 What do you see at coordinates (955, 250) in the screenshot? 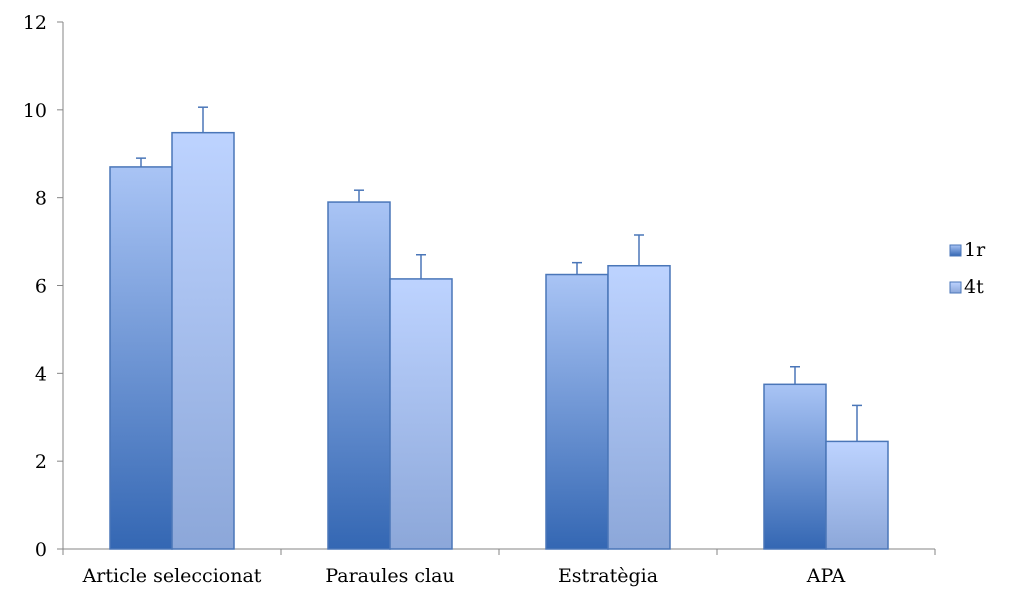
I see `legend-swatch-1r` at bounding box center [955, 250].